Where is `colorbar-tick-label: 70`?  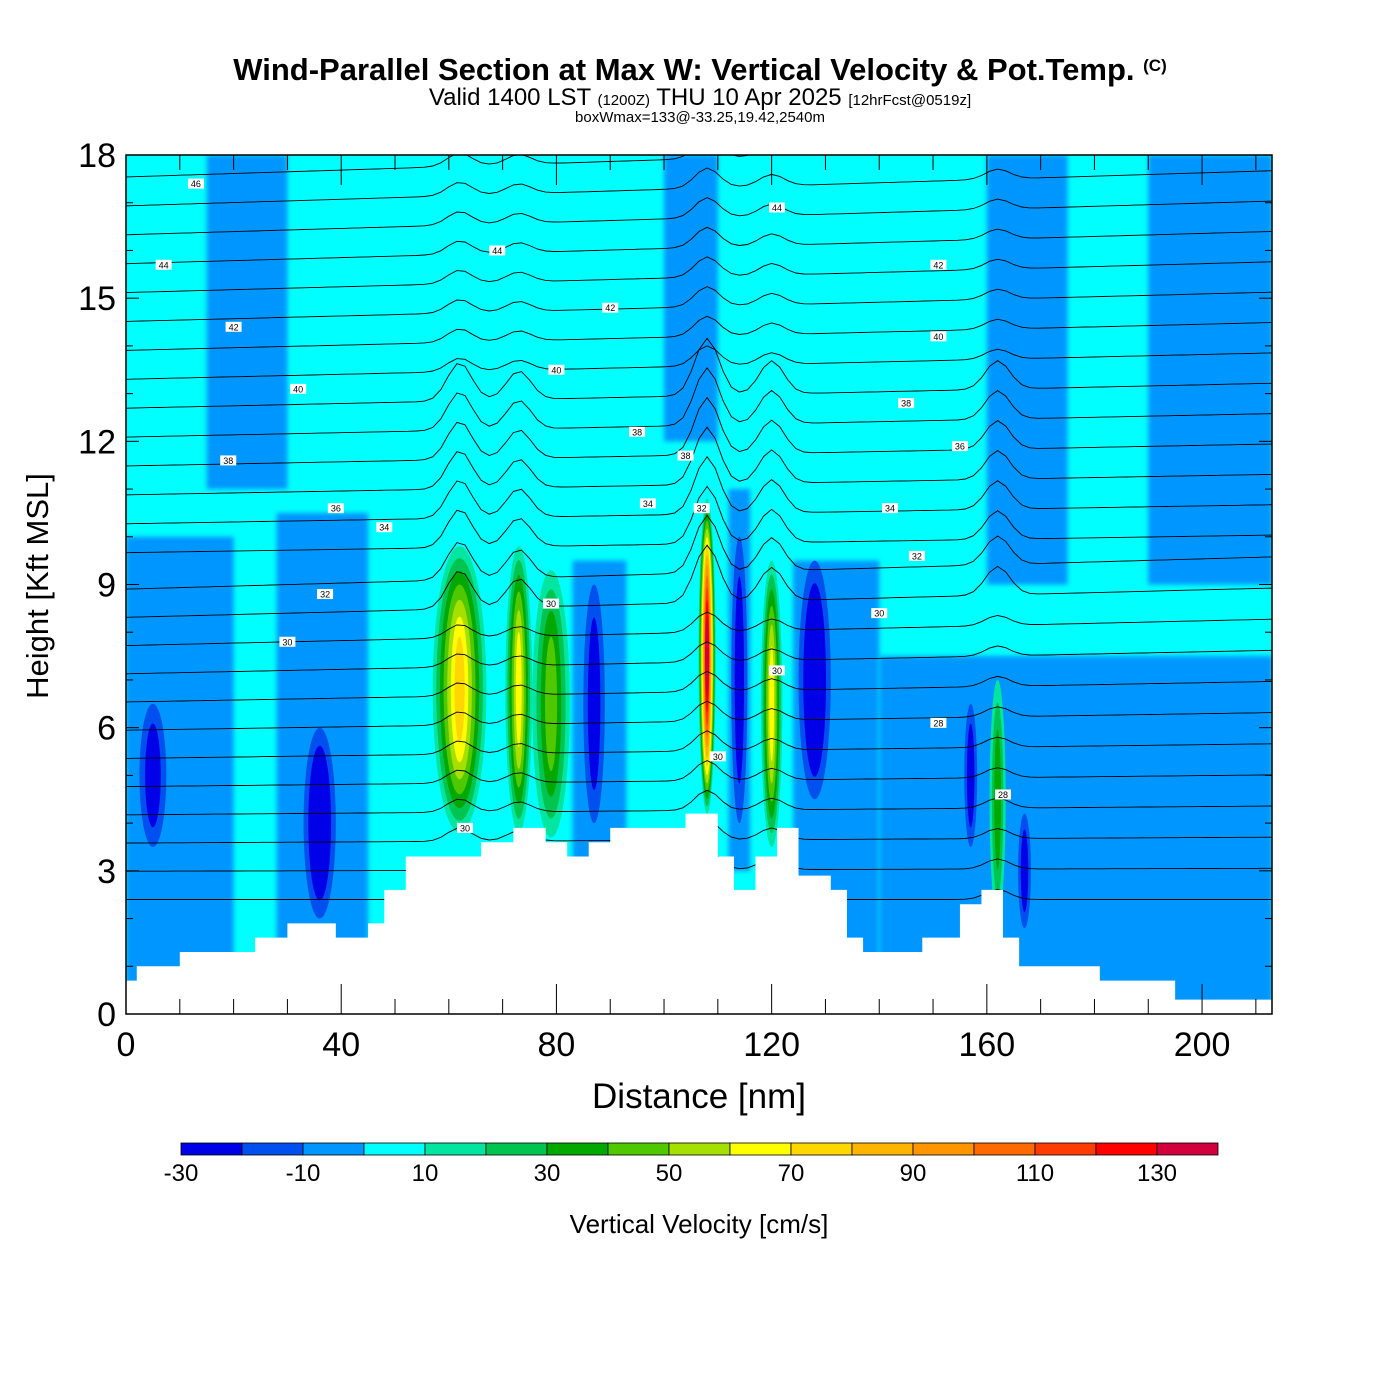
colorbar-tick-label: 70 is located at coordinates (791, 1173).